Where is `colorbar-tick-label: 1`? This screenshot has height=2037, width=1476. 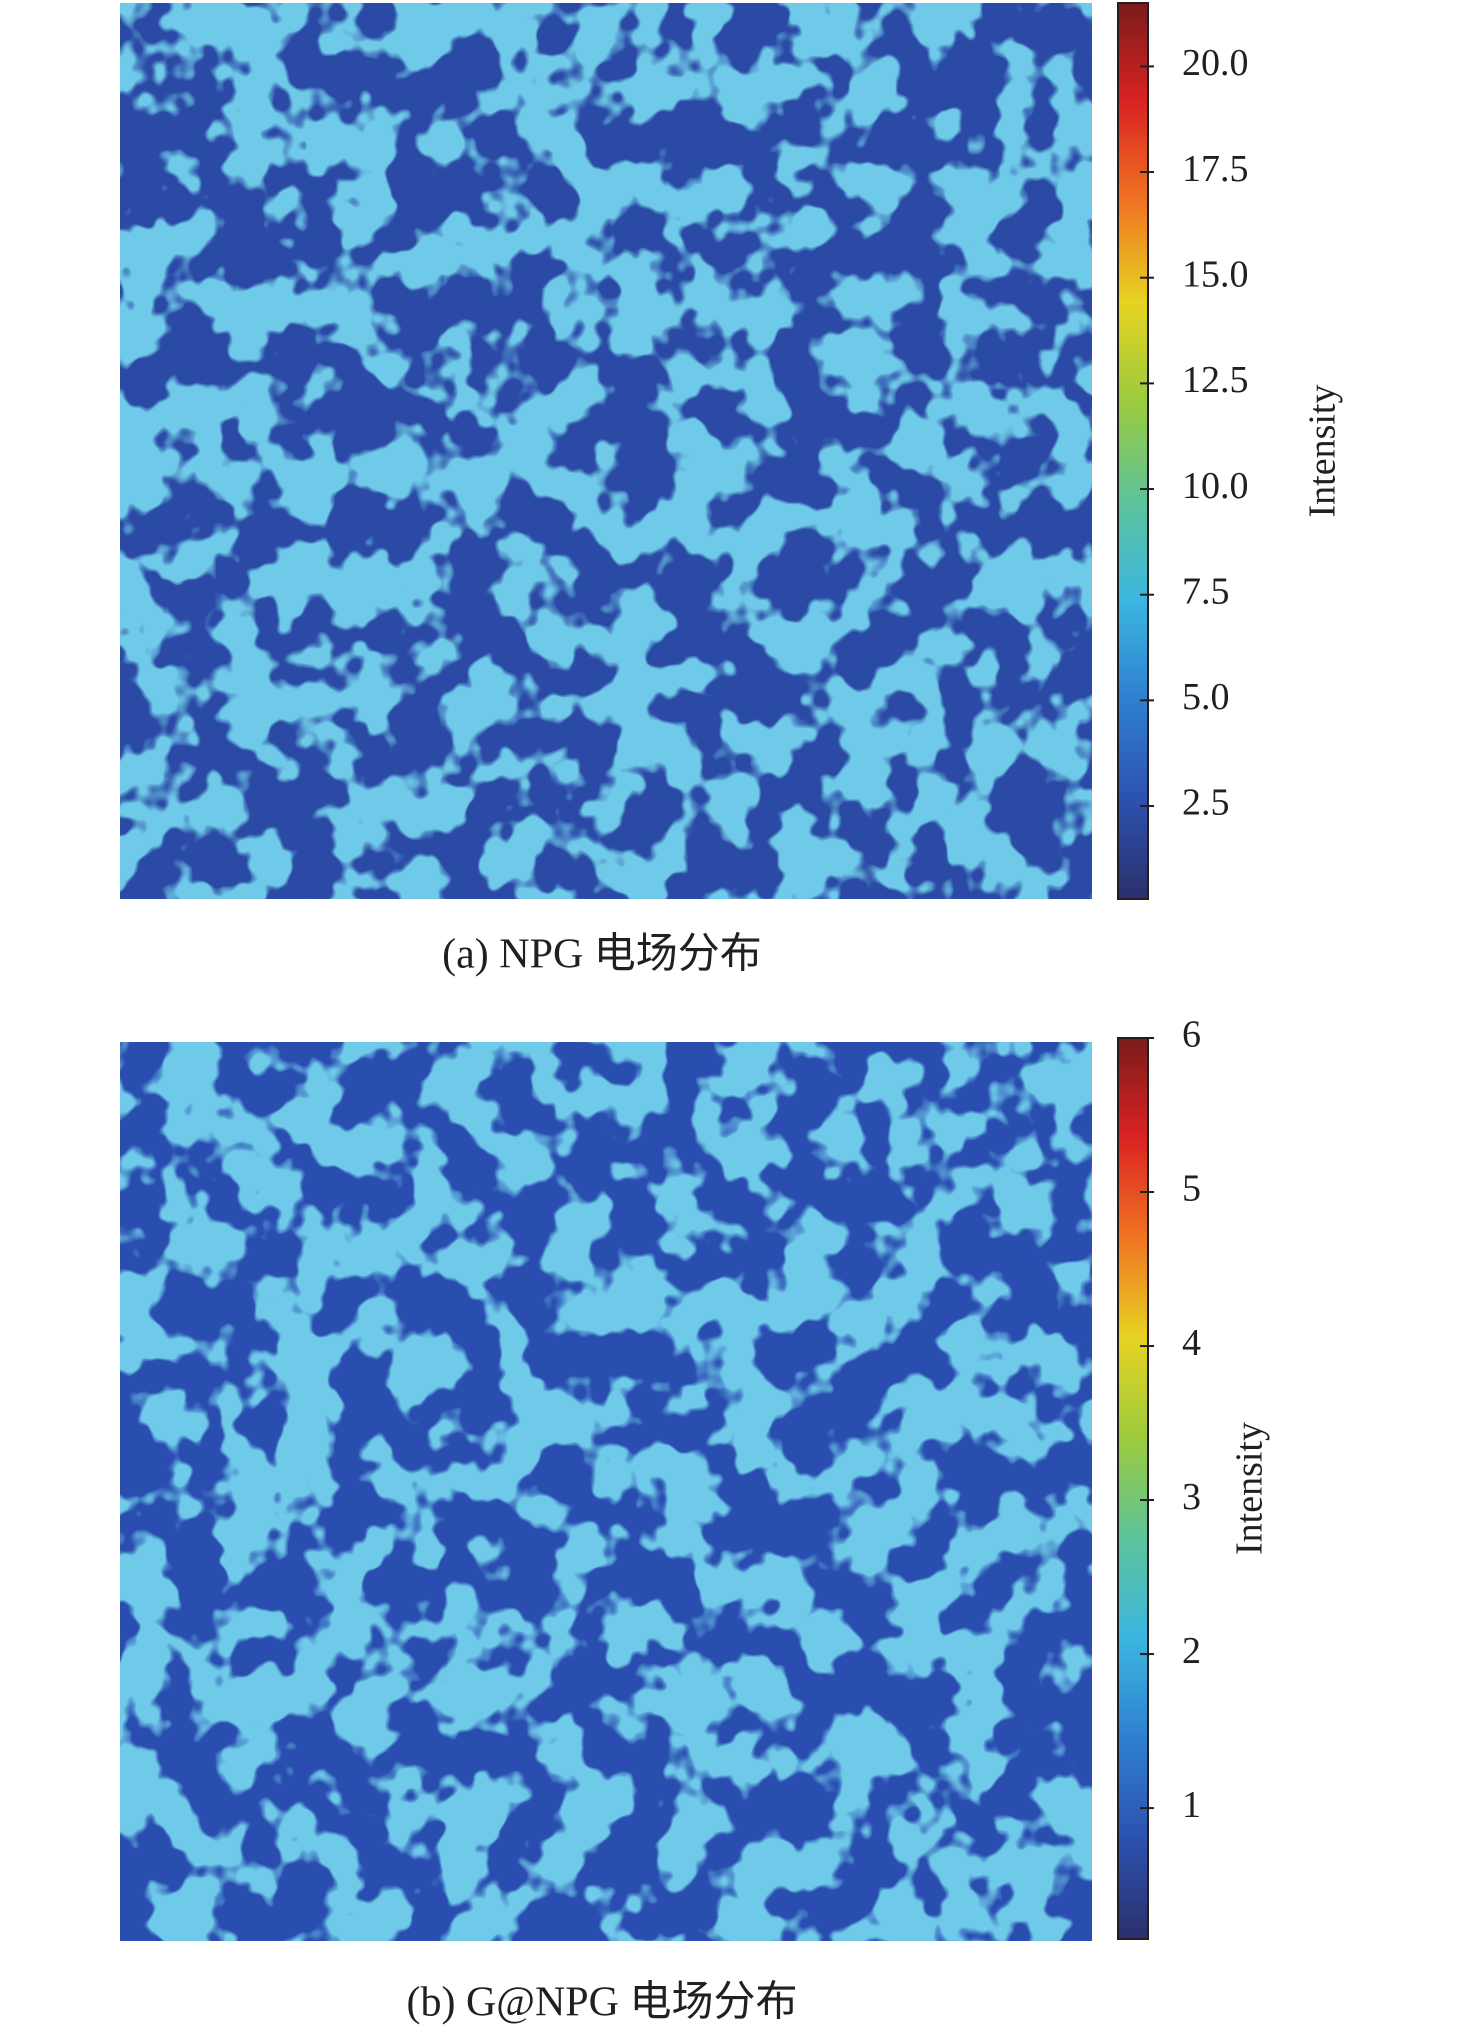
colorbar-tick-label: 1 is located at coordinates (1191, 1805).